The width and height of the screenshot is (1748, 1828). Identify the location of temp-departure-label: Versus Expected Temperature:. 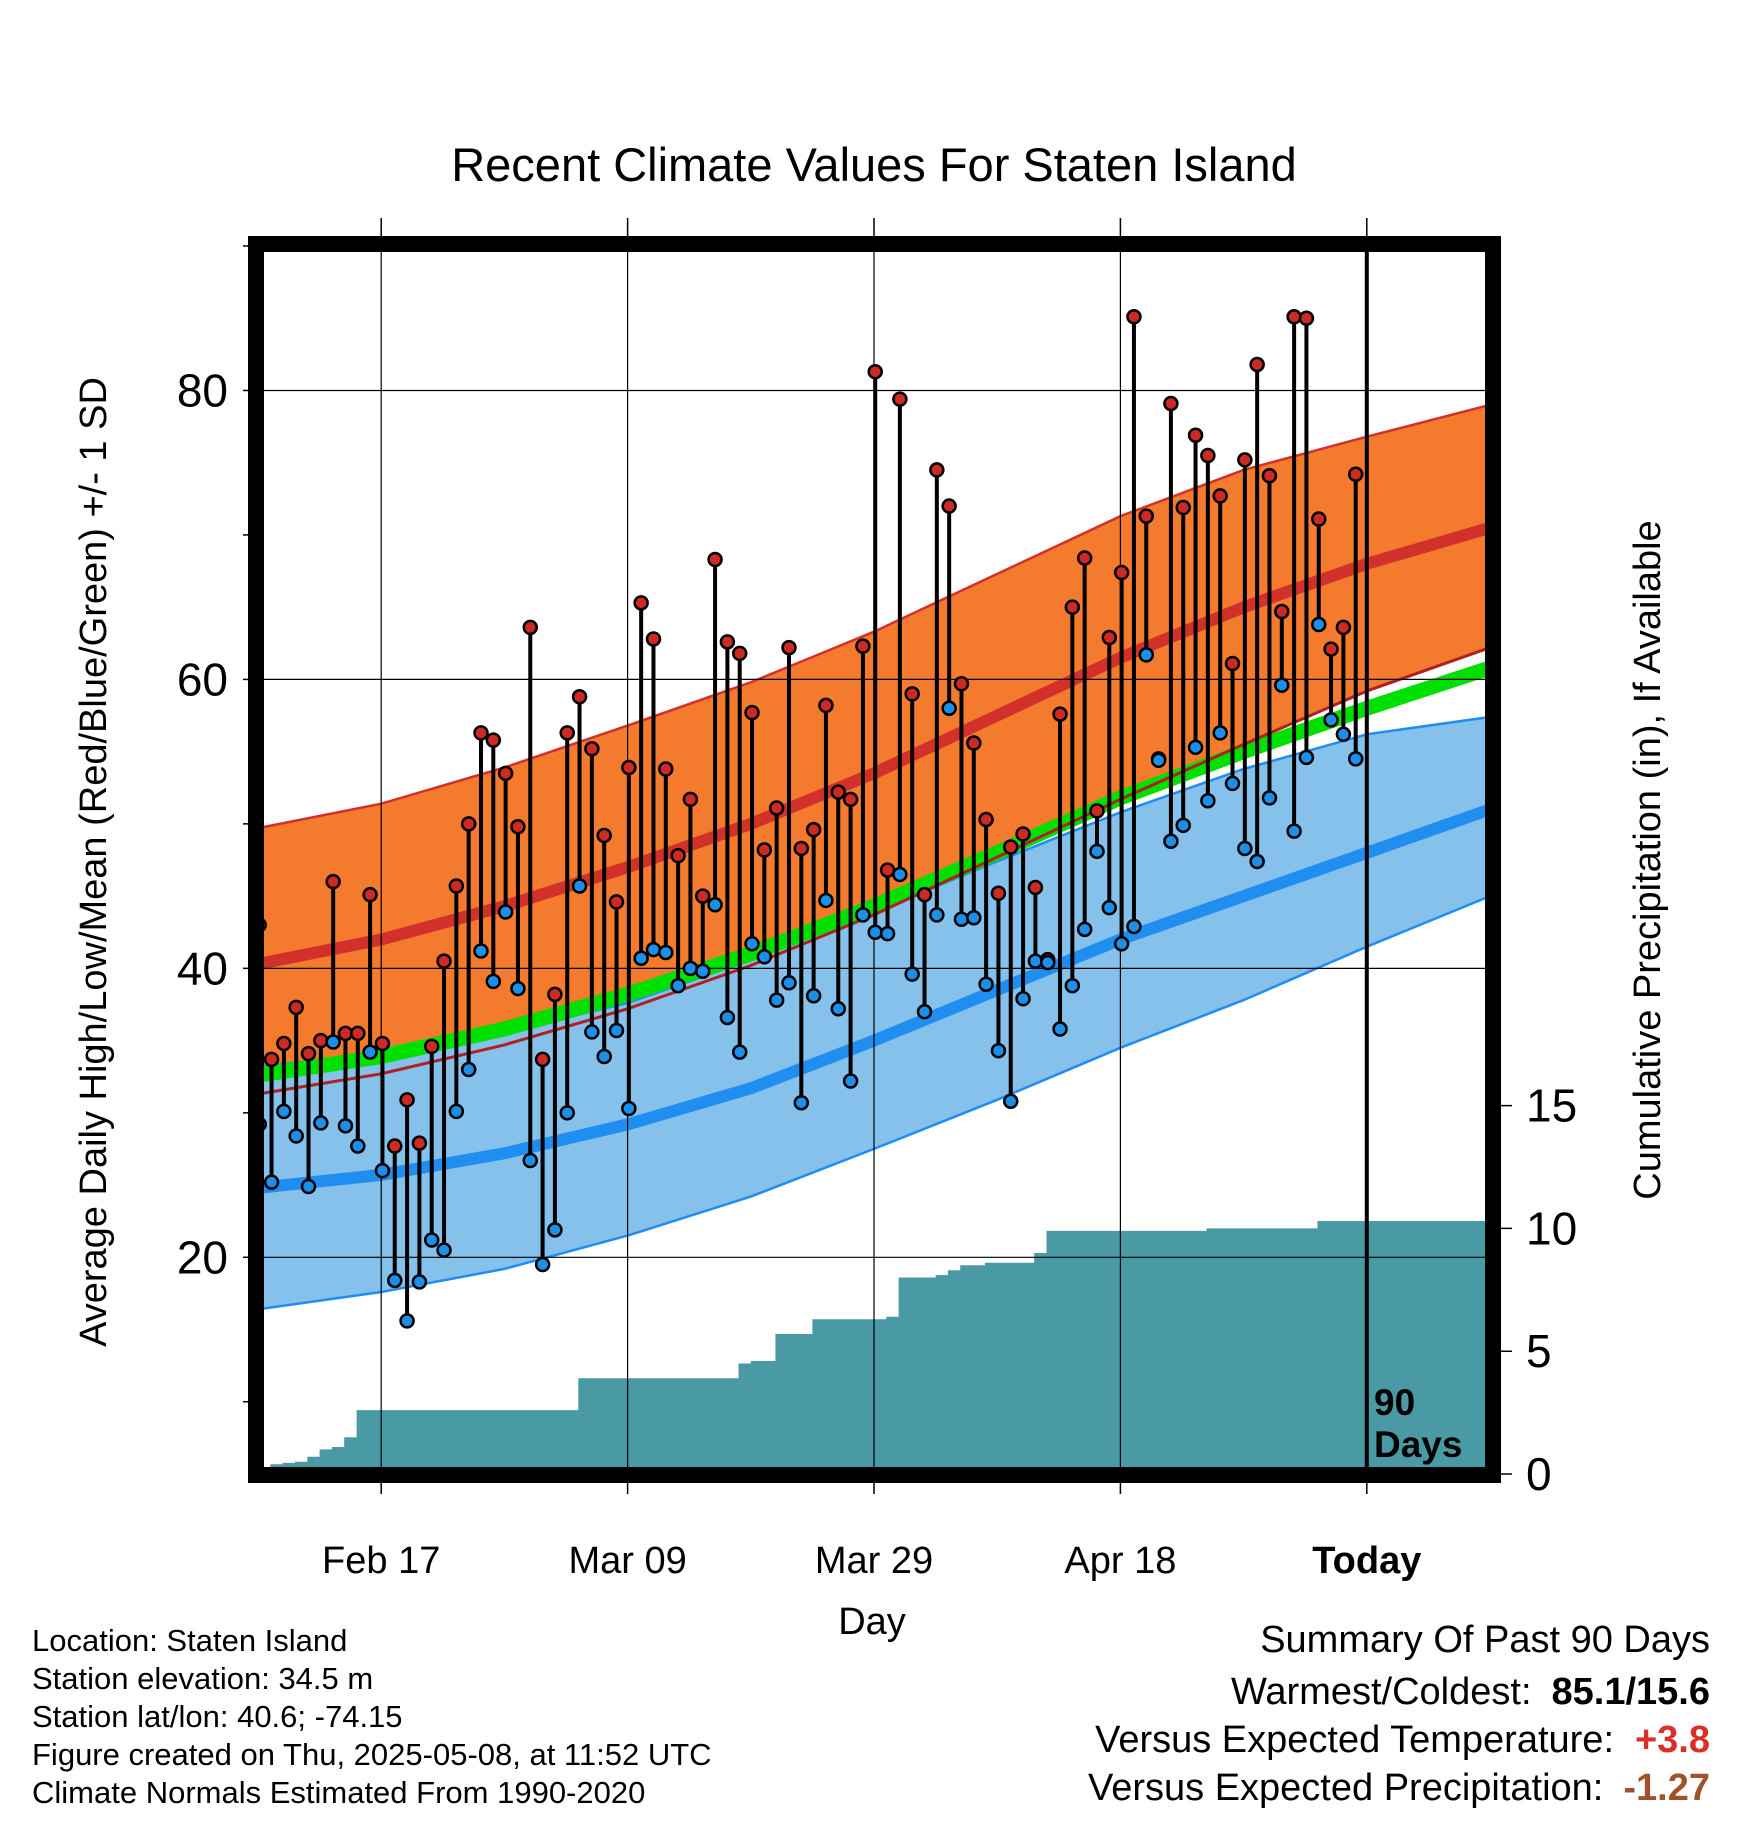
(1354, 1740).